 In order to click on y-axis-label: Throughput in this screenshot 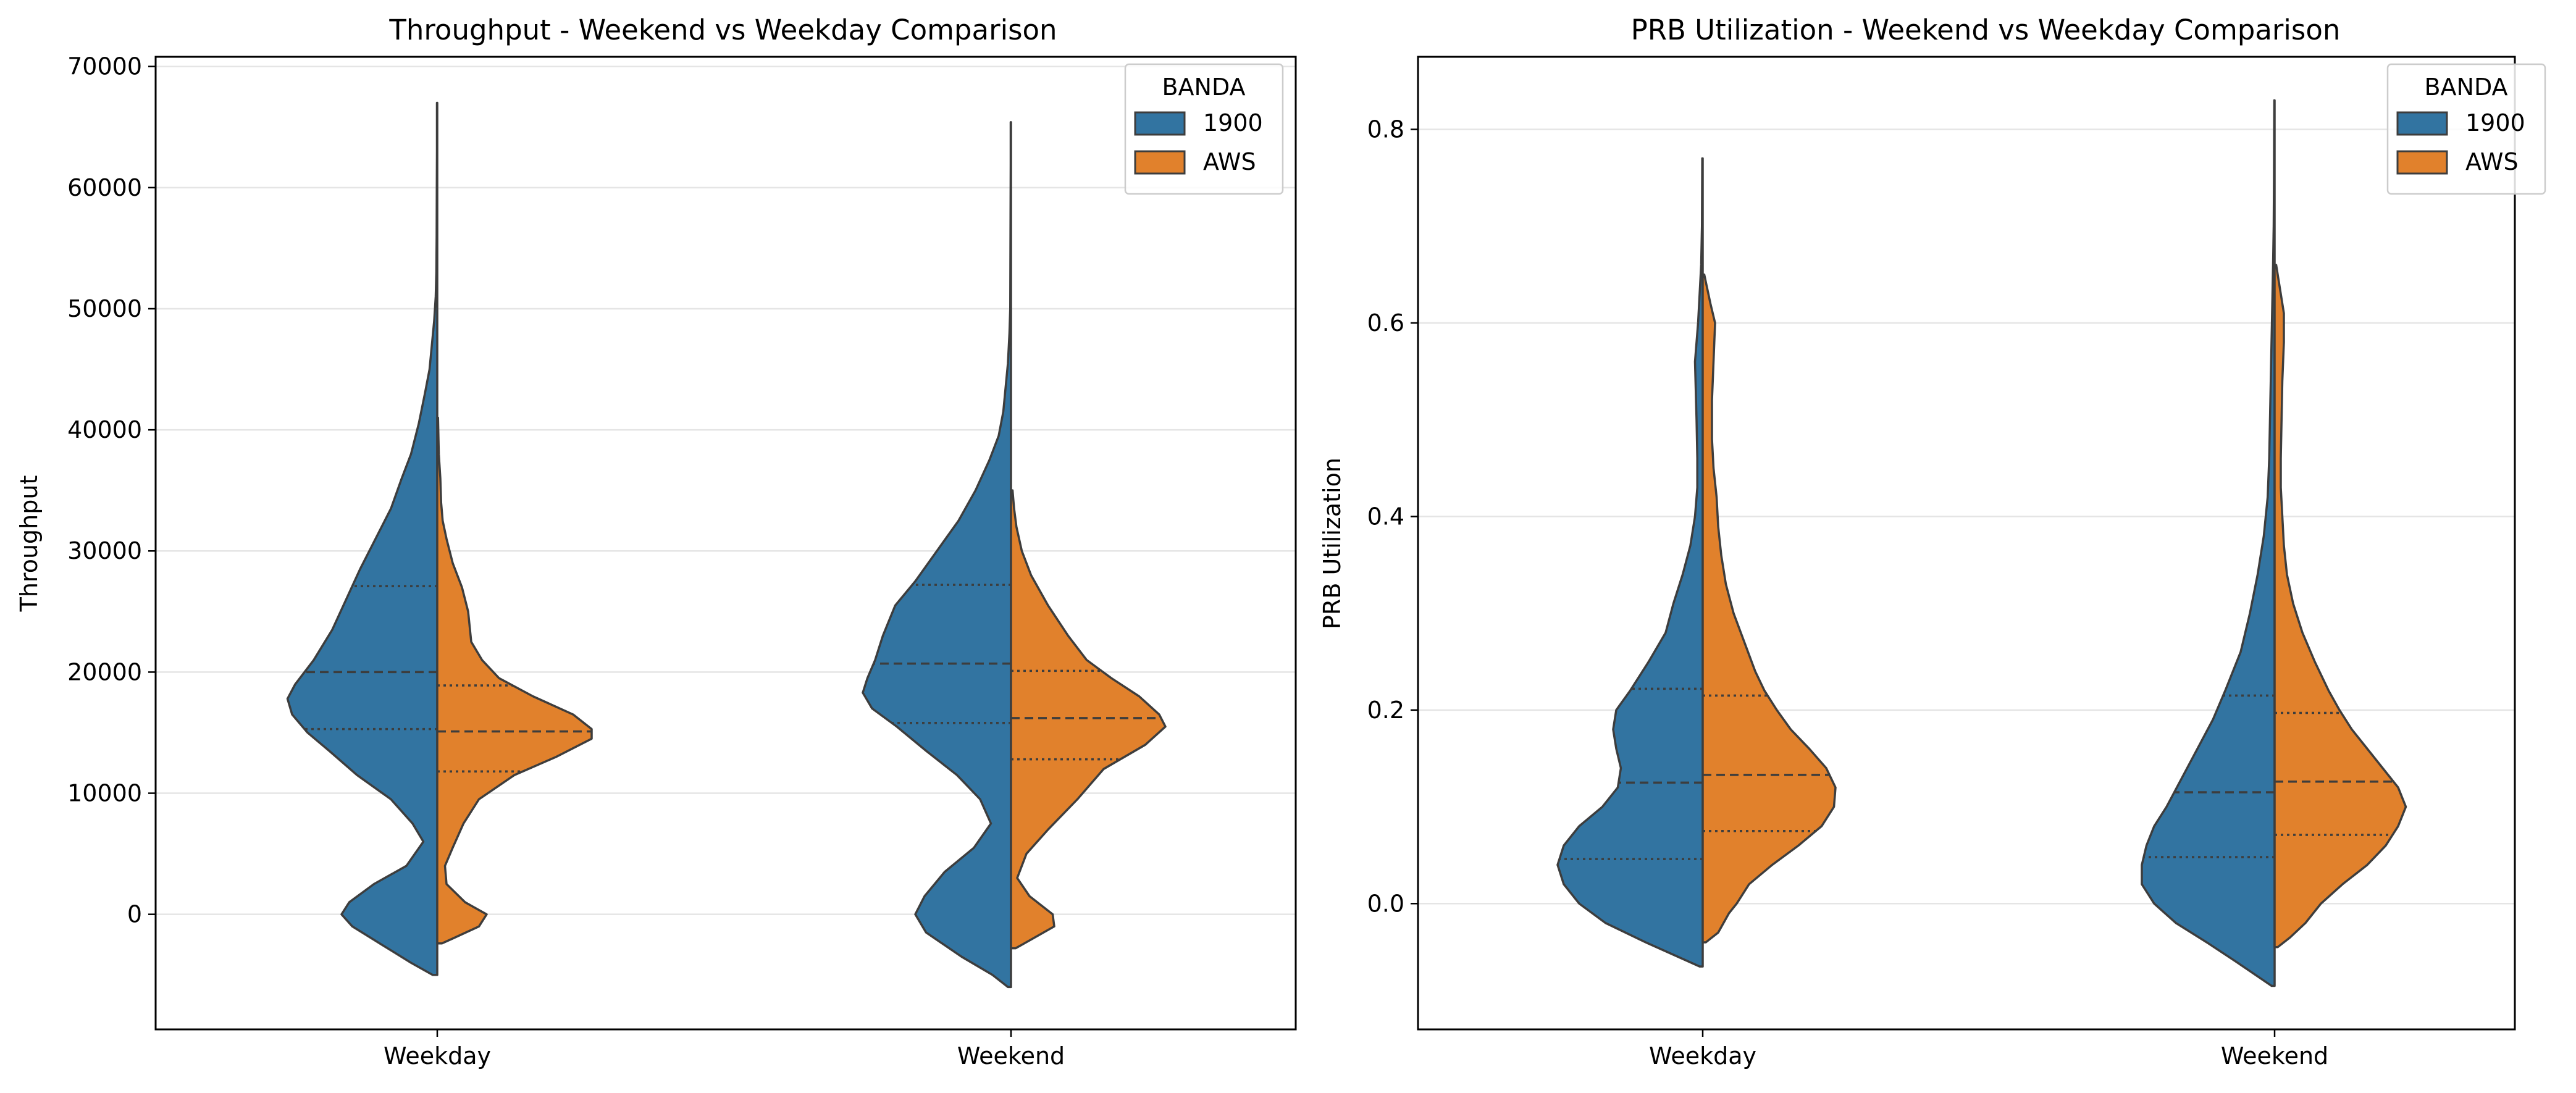, I will do `click(29, 544)`.